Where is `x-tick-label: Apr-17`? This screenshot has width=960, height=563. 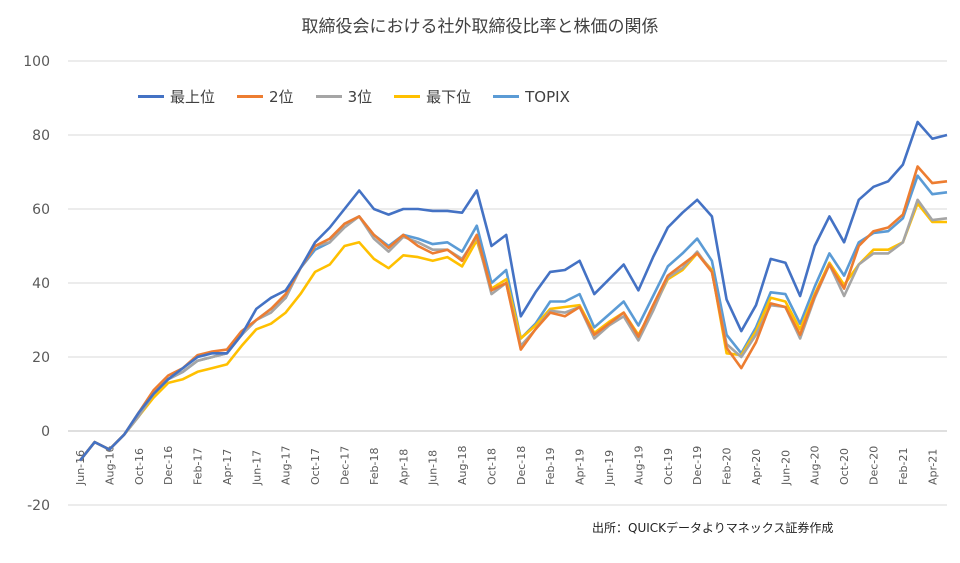
x-tick-label: Apr-17 is located at coordinates (227, 467).